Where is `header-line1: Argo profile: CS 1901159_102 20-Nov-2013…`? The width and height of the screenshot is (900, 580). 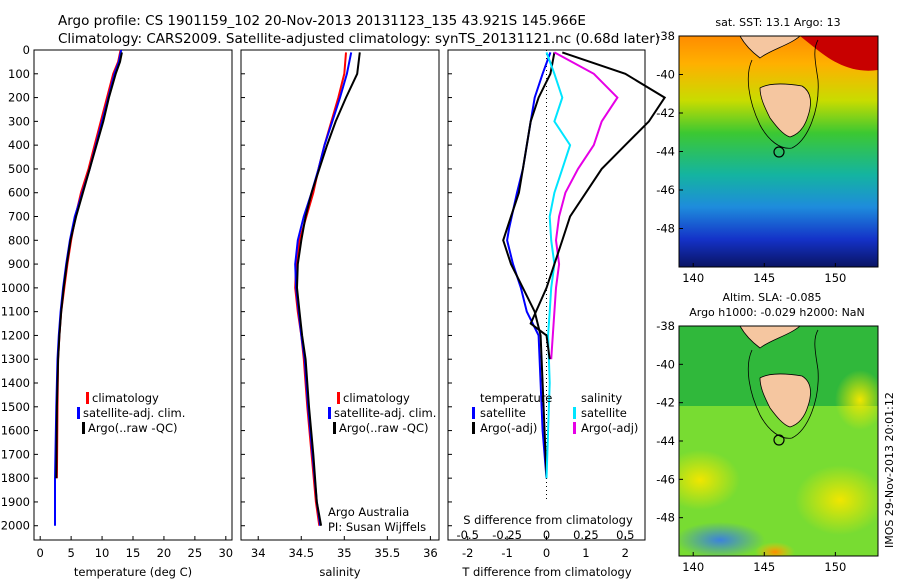 header-line1: Argo profile: CS 1901159_102 20-Nov-2013… is located at coordinates (322, 21).